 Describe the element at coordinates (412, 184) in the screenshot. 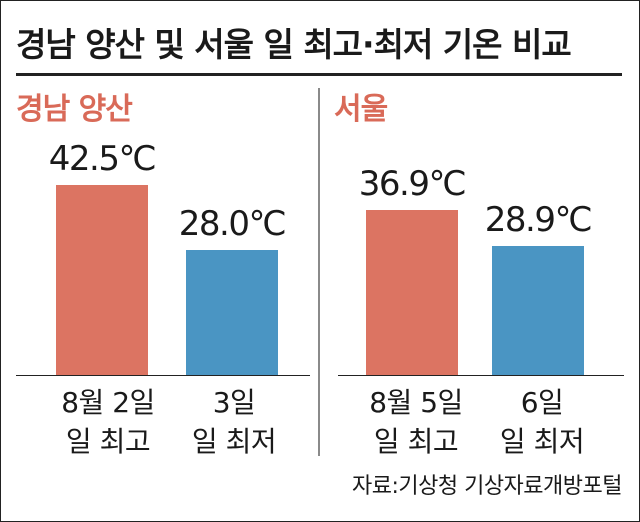

I see `value-label: 36.9℃` at that location.